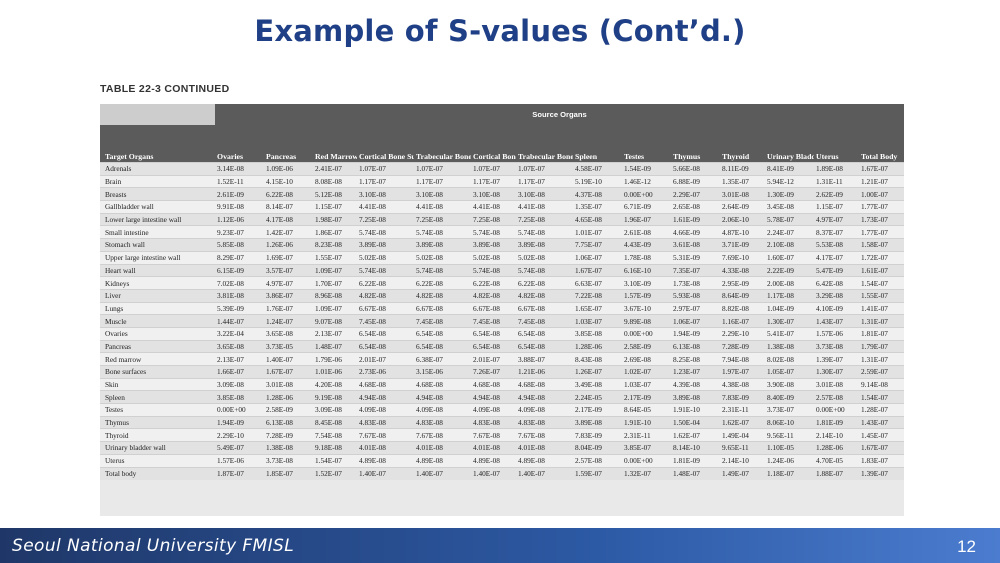  I want to click on column-header: Cortical Bone Surfaces, so click(385, 144).